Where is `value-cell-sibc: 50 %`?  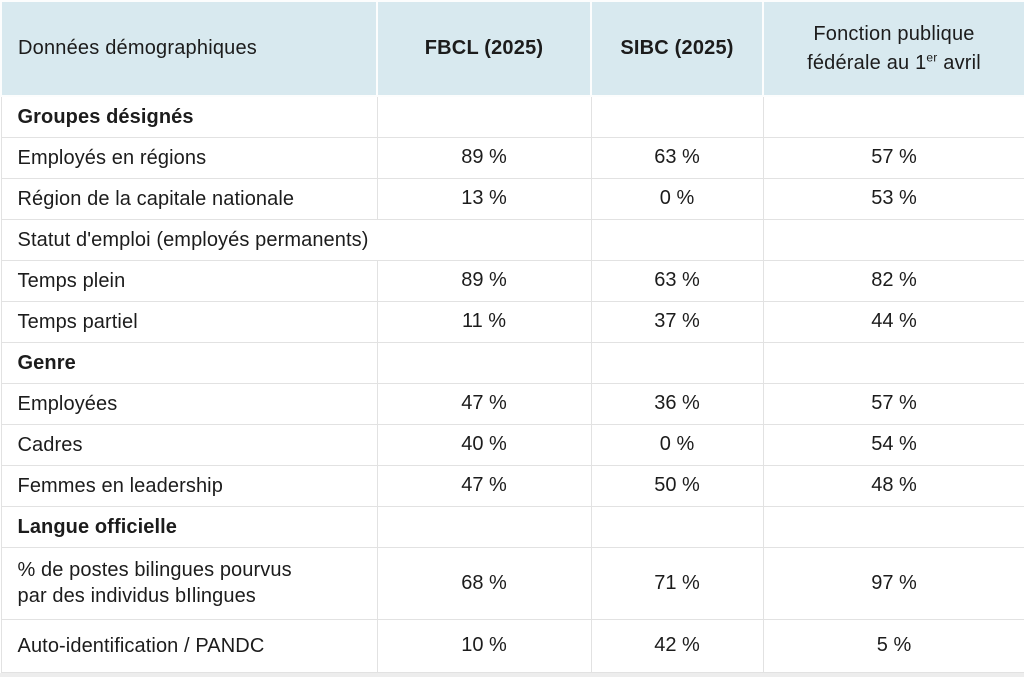 value-cell-sibc: 50 % is located at coordinates (677, 485).